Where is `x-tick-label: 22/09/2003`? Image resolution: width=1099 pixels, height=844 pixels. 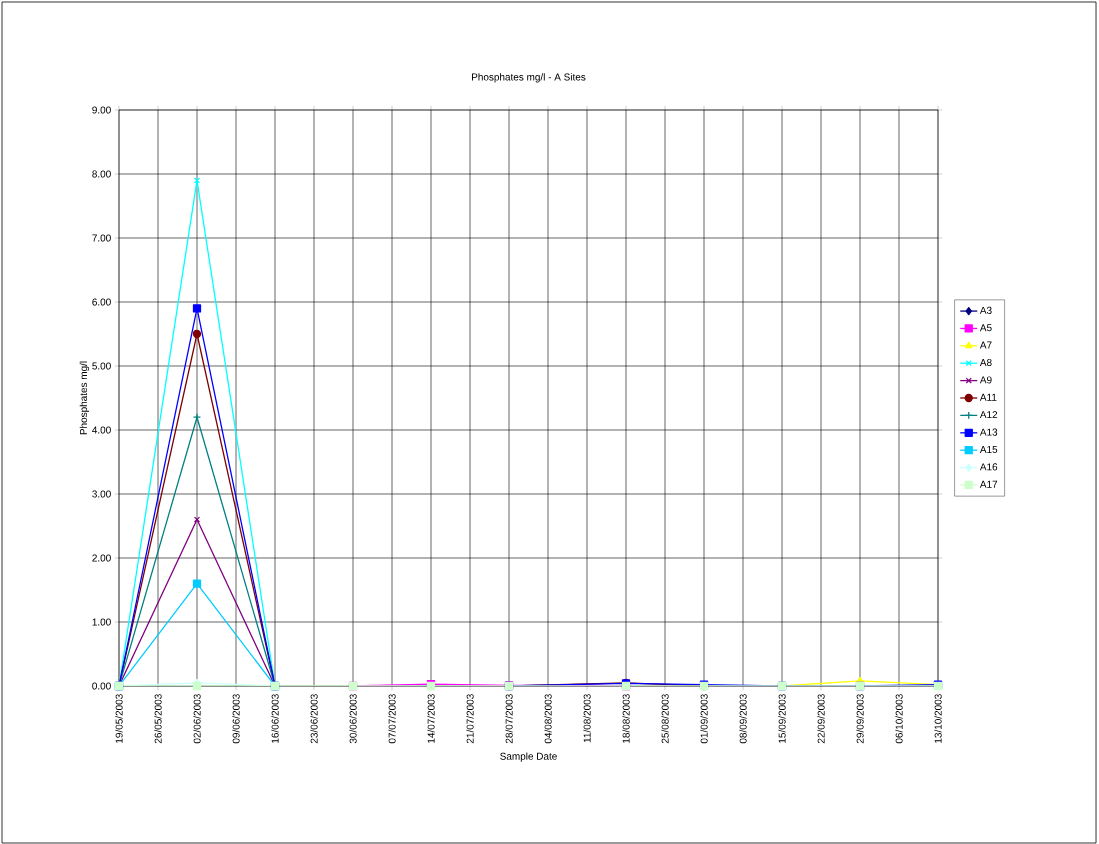
x-tick-label: 22/09/2003 is located at coordinates (821, 719).